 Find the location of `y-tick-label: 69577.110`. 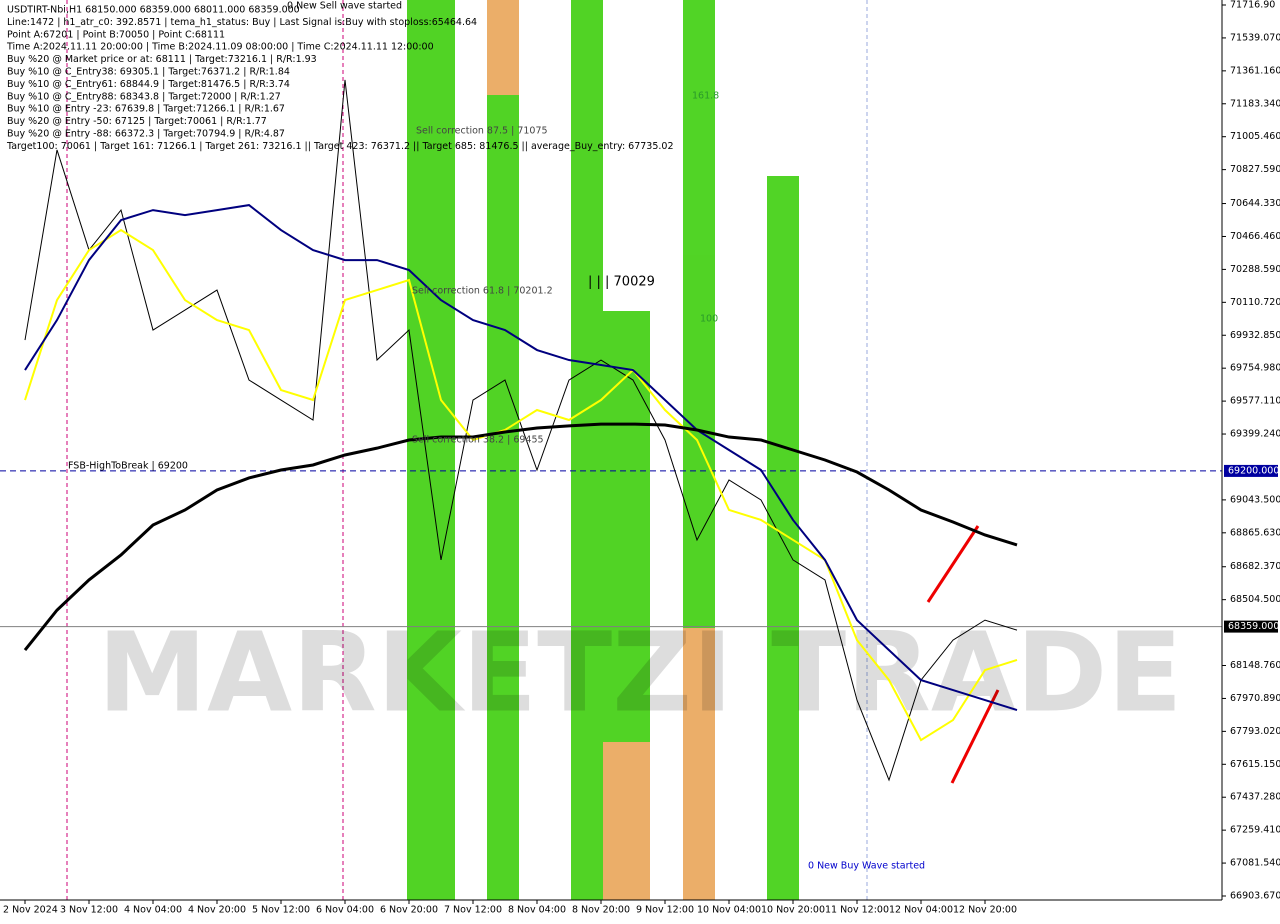

y-tick-label: 69577.110 is located at coordinates (1255, 401).